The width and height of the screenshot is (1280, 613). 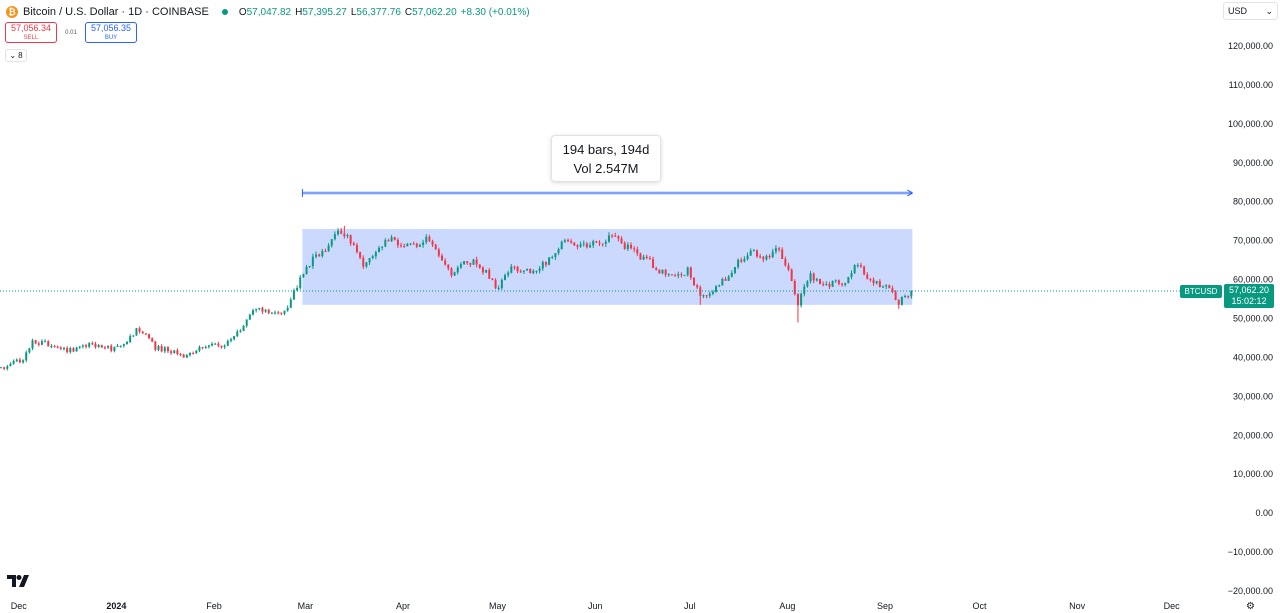 I want to click on y-tick-label: 110,000.00, so click(x=1251, y=85).